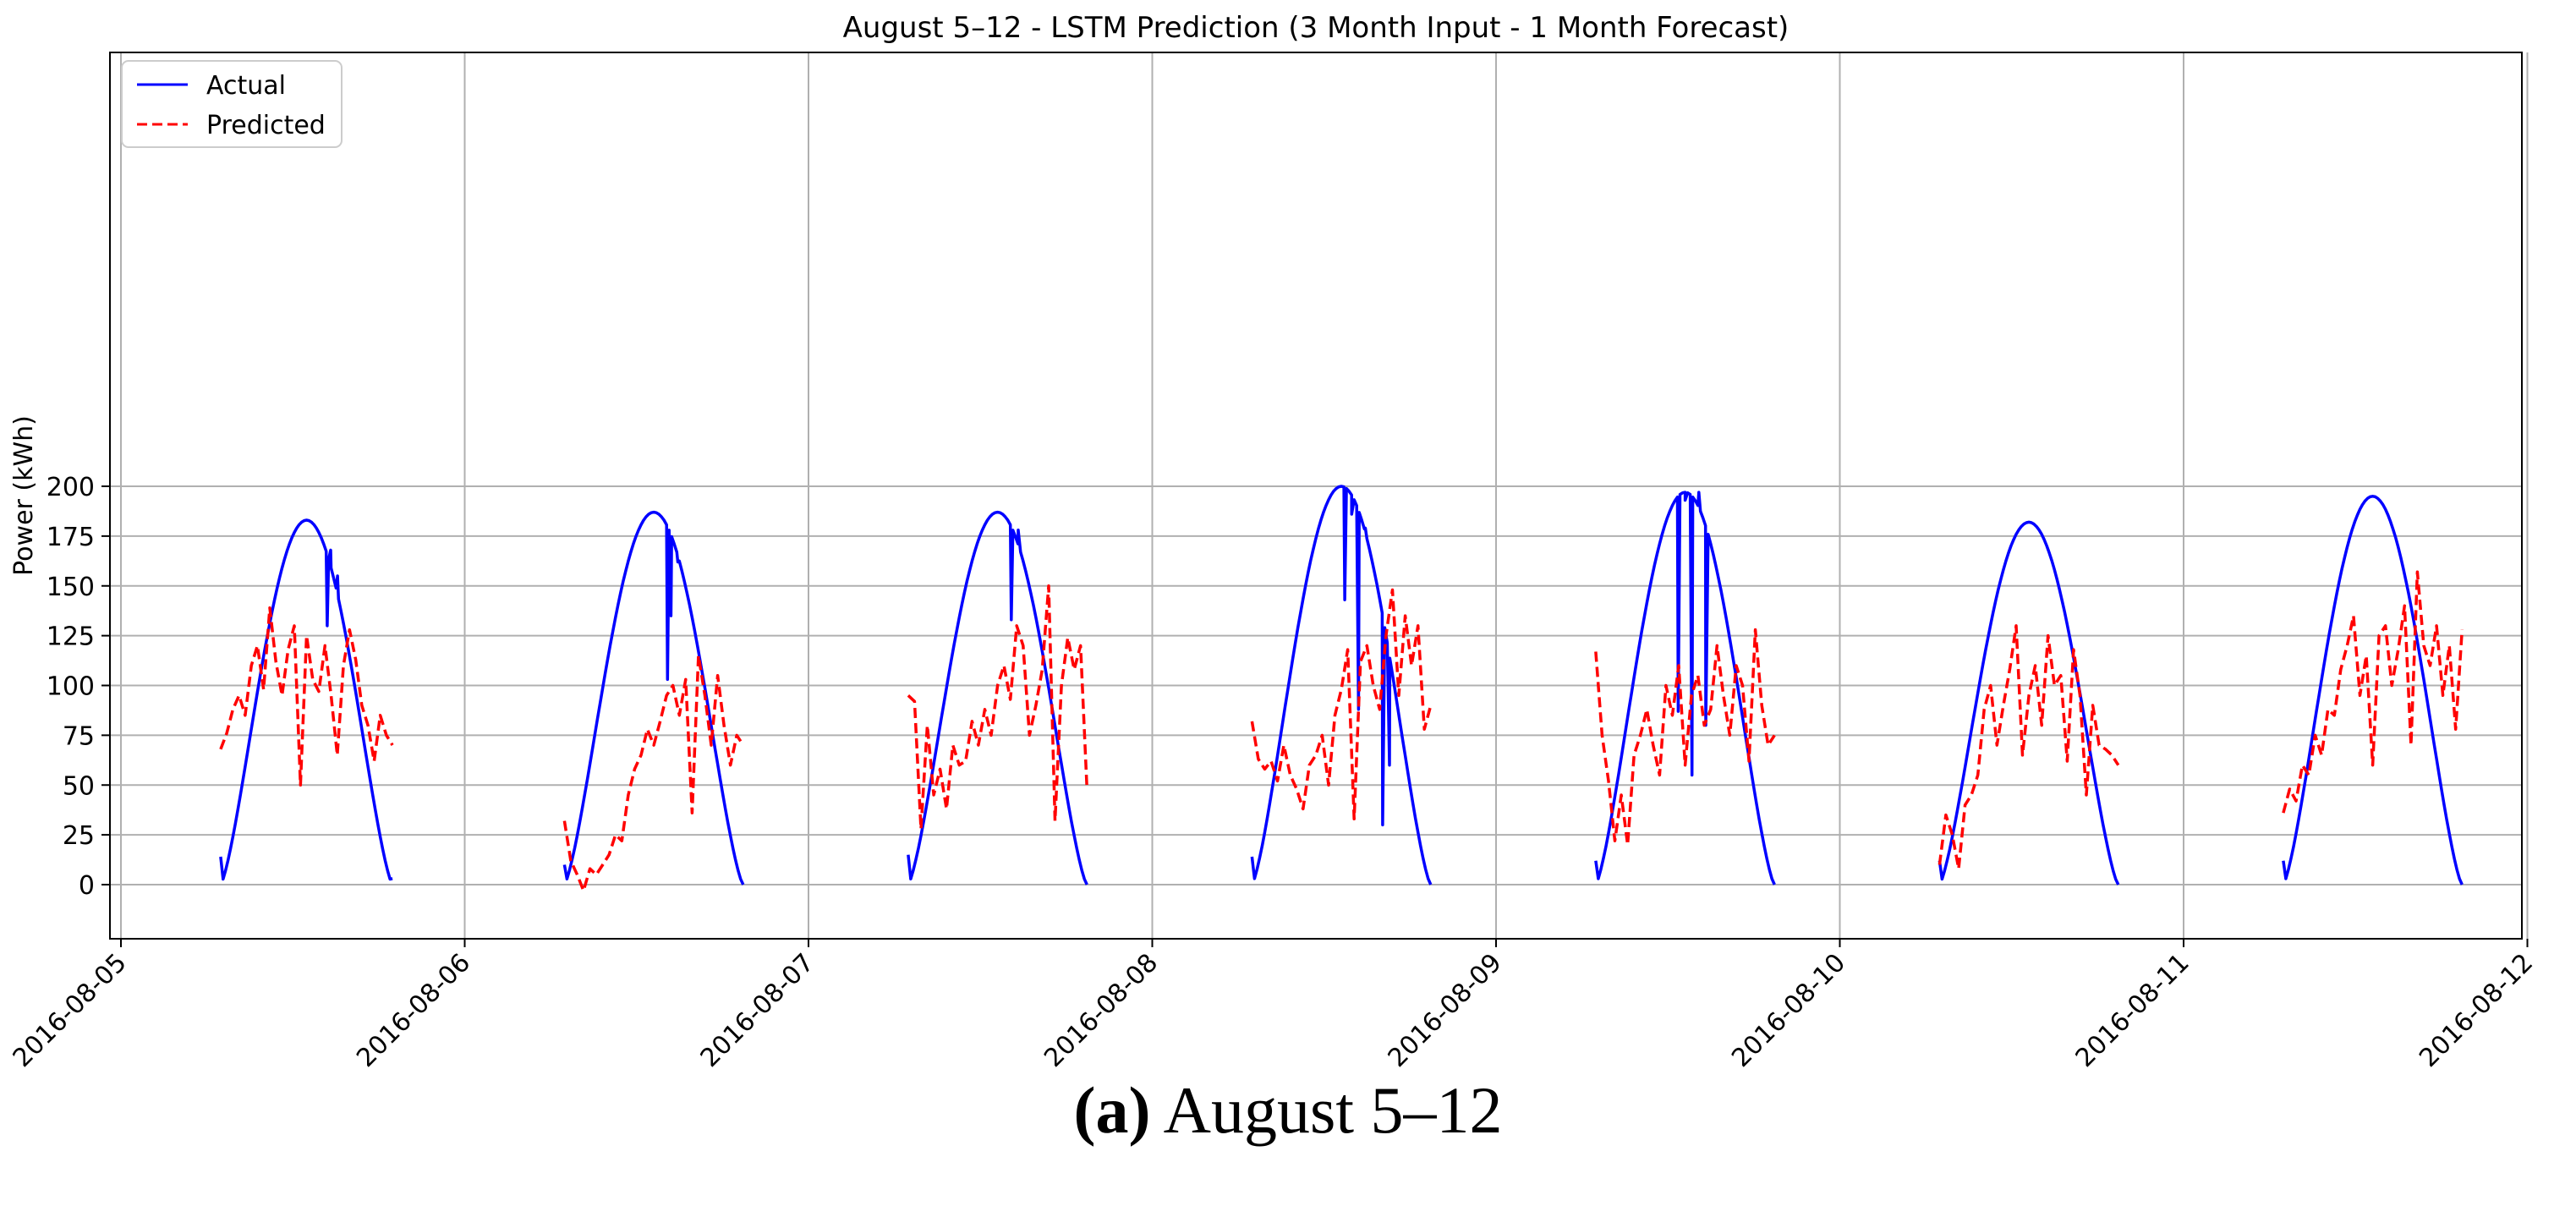  Describe the element at coordinates (71, 488) in the screenshot. I see `y-tick-label: 200` at that location.